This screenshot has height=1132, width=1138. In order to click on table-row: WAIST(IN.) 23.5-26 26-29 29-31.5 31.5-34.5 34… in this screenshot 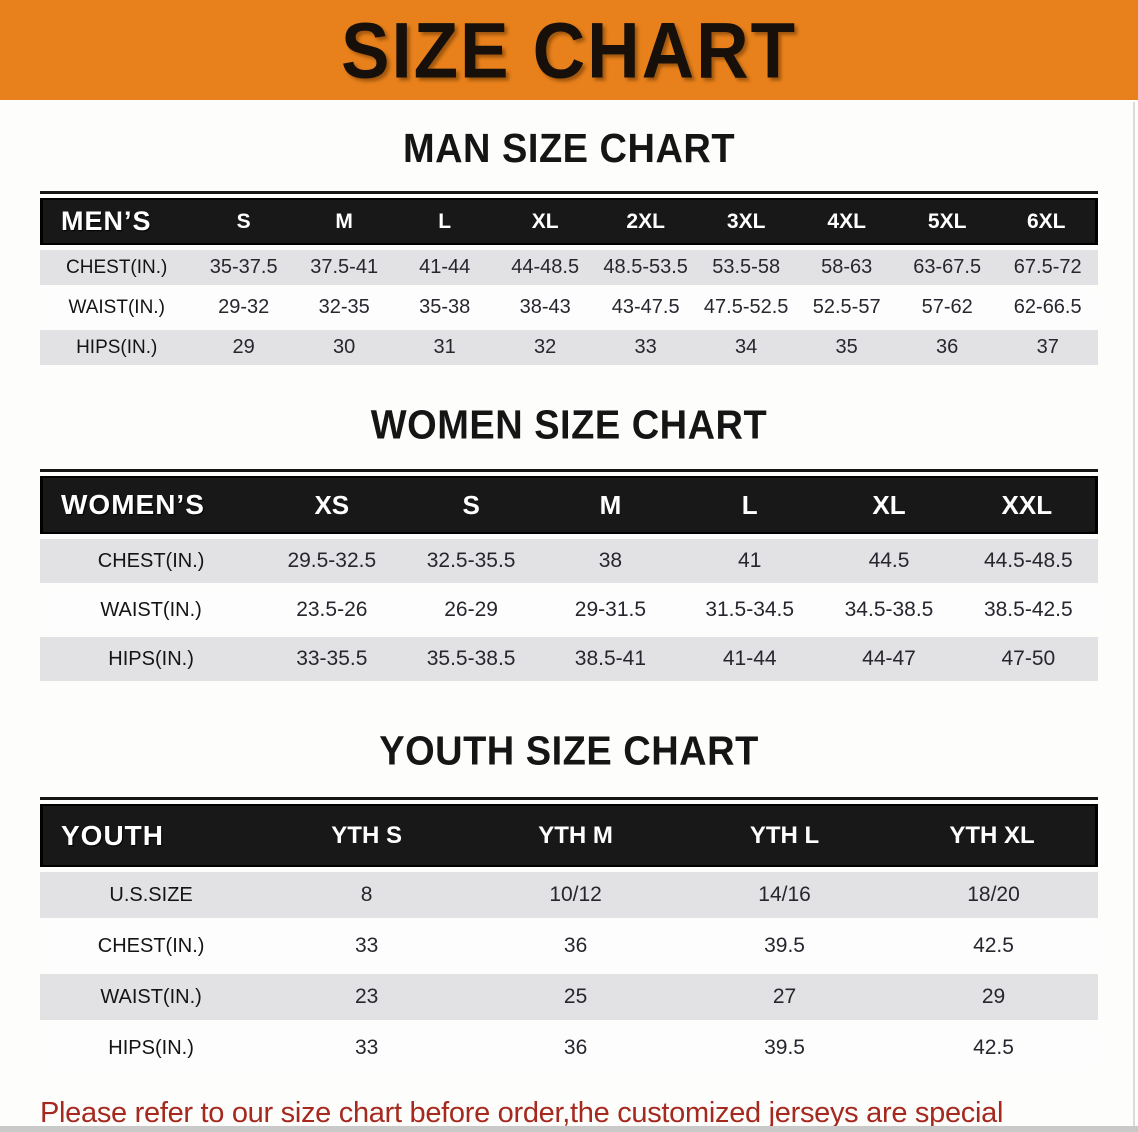, I will do `click(569, 610)`.